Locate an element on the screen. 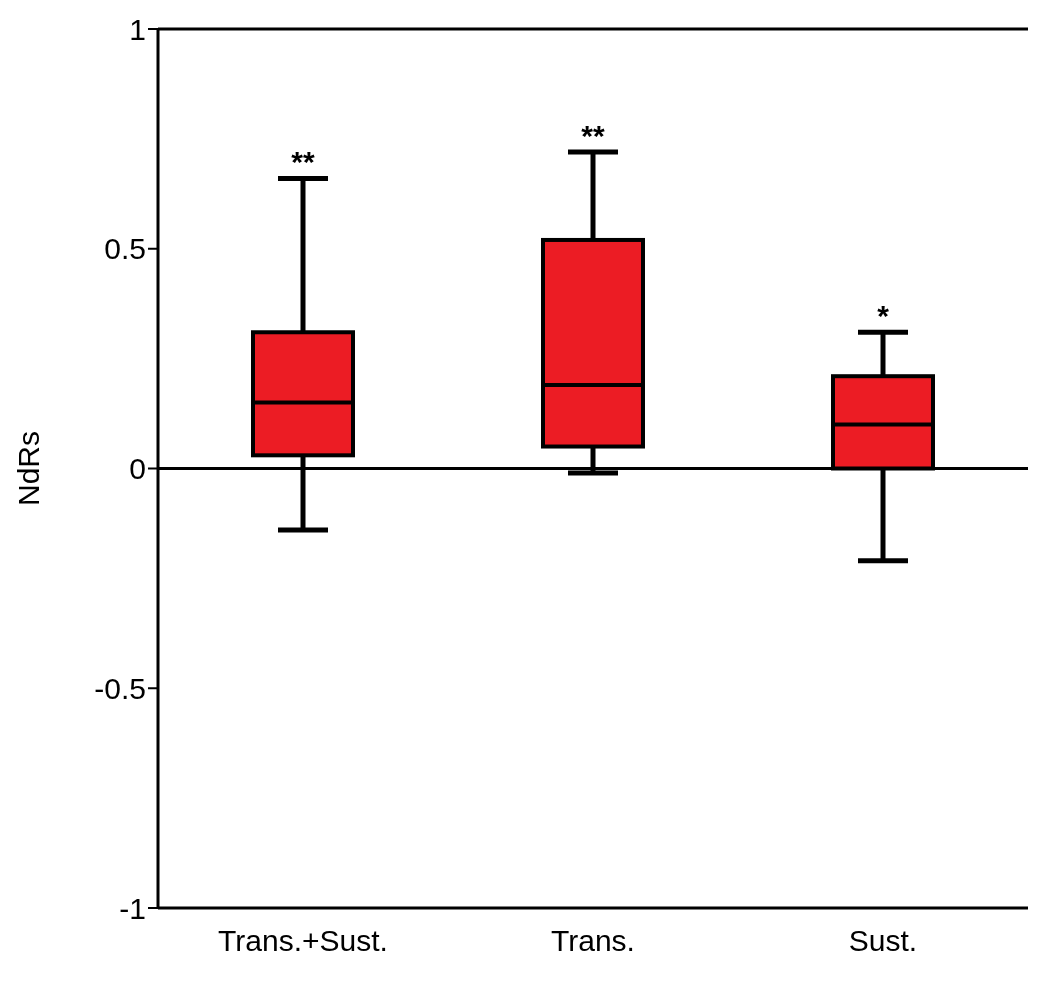  x-tick-label: Trans.+Sust. is located at coordinates (303, 941).